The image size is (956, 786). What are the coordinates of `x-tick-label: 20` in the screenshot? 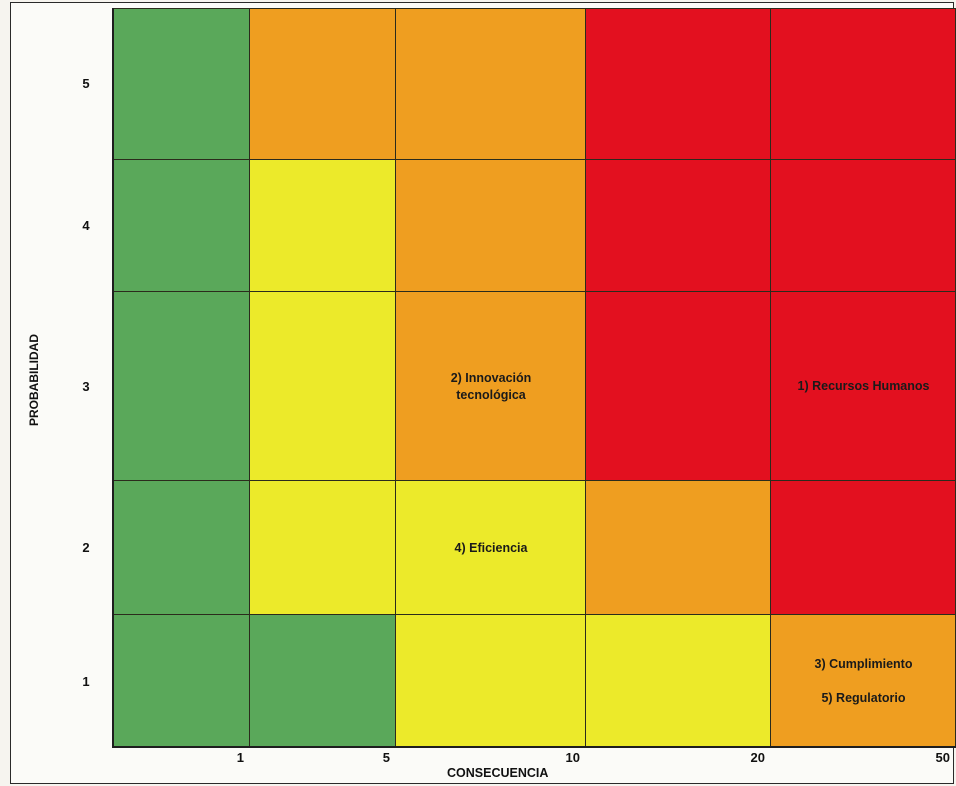 It's located at (757, 757).